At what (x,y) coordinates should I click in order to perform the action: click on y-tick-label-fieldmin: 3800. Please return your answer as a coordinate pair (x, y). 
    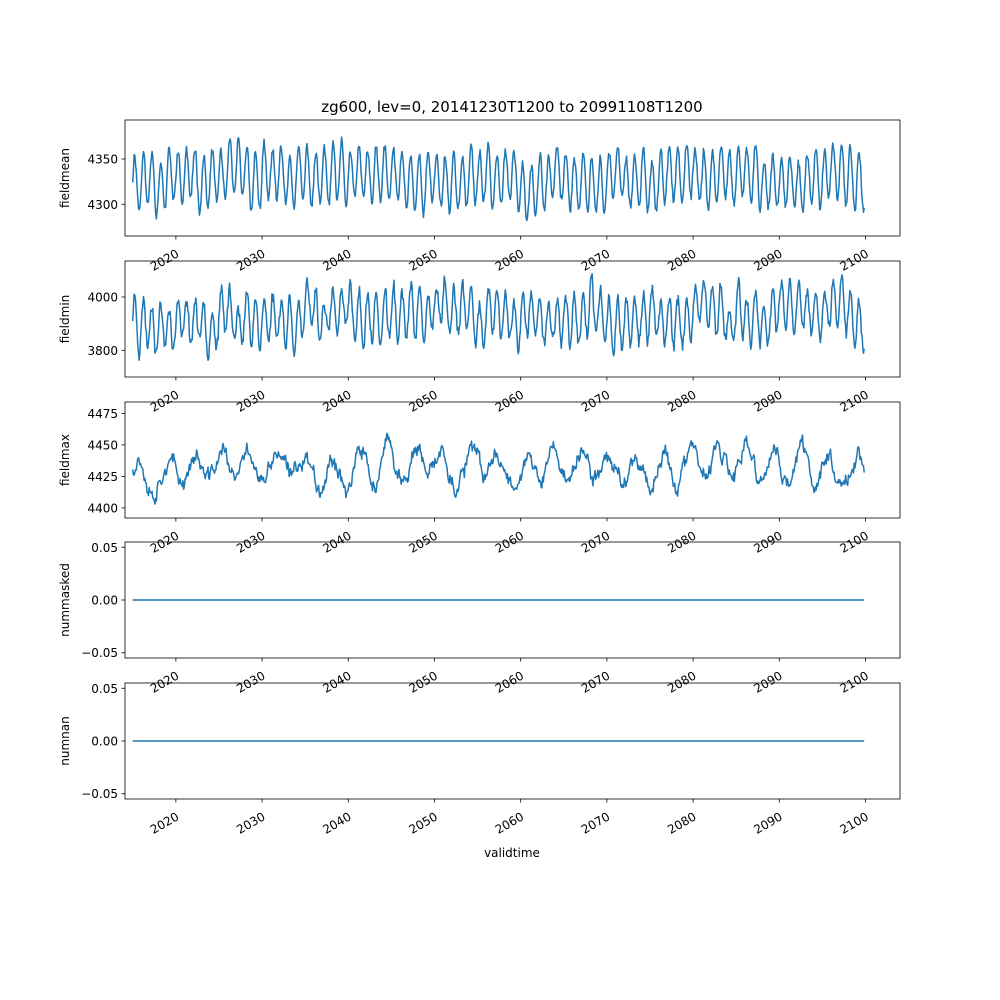
    Looking at the image, I should click on (102, 351).